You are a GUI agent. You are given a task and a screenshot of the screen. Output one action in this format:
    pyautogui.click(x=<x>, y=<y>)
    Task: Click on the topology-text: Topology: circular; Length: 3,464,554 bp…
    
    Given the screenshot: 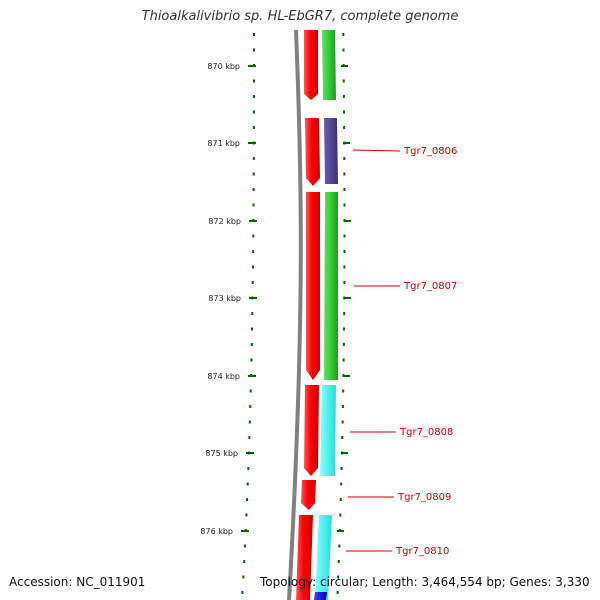 What is the action you would take?
    pyautogui.click(x=425, y=582)
    